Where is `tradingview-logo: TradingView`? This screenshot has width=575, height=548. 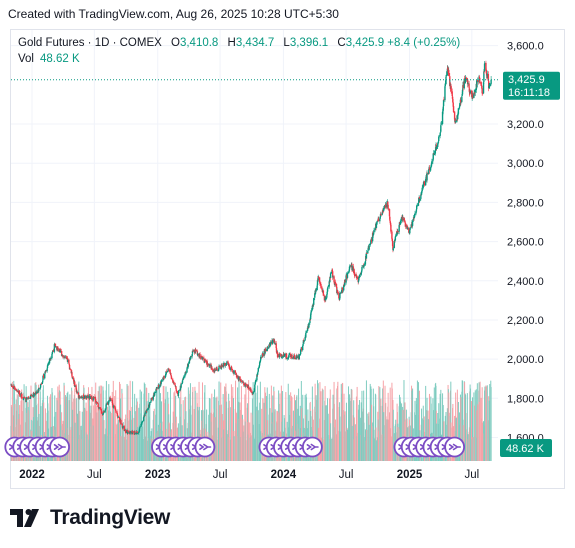 tradingview-logo: TradingView is located at coordinates (90, 518).